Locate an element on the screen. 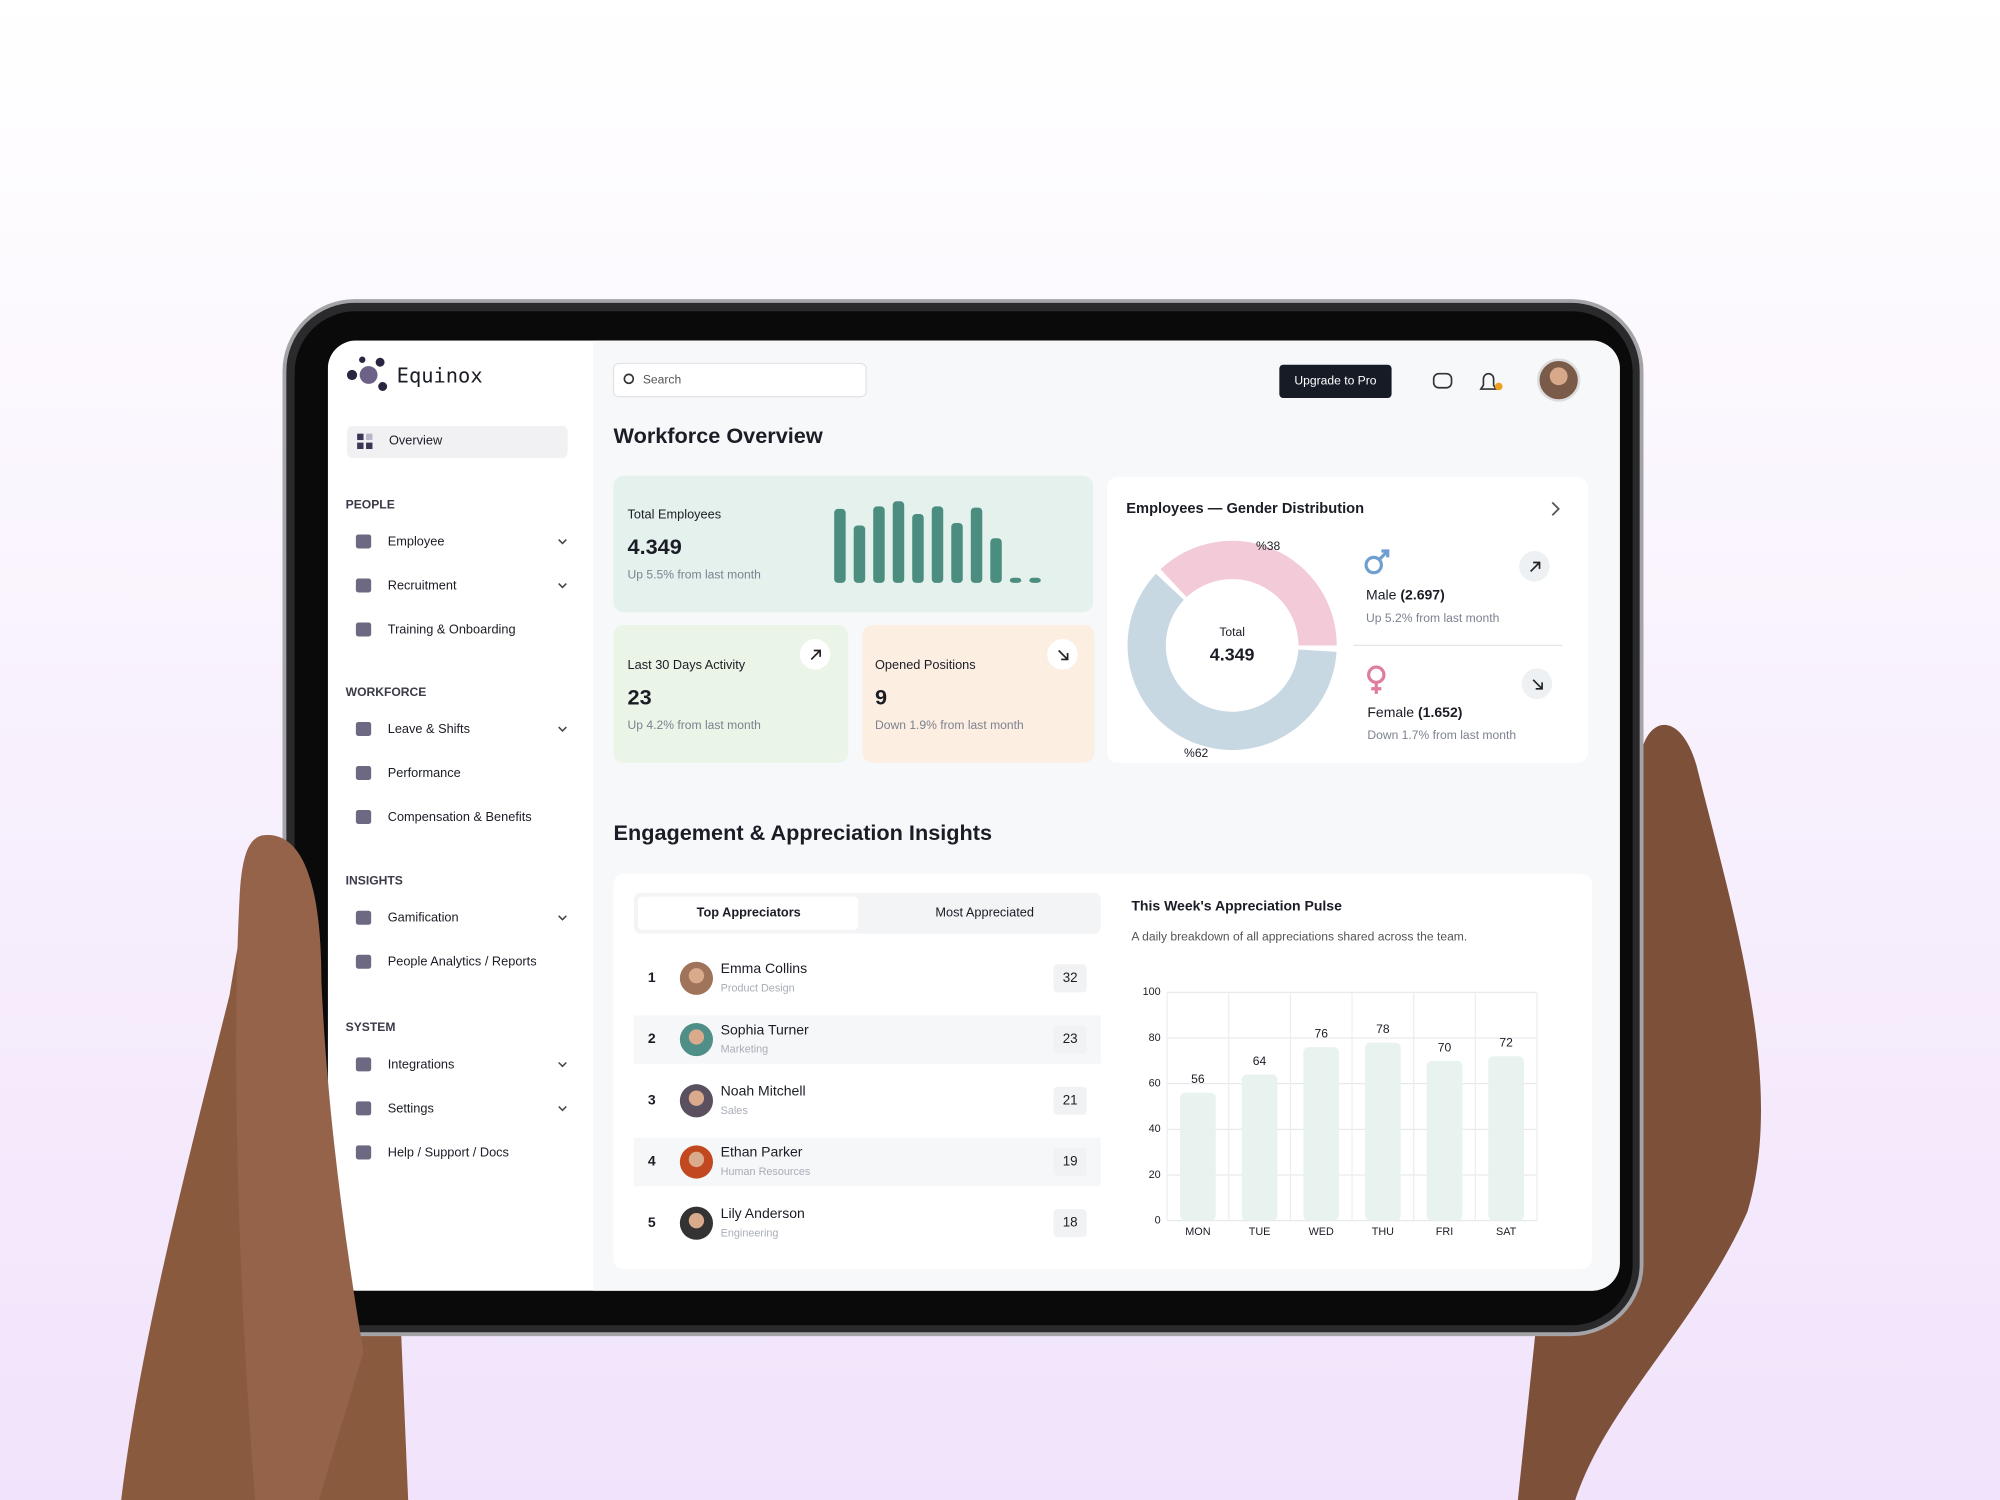 The image size is (2000, 1500). gender-label: Male (2.697) is located at coordinates (1405, 594).